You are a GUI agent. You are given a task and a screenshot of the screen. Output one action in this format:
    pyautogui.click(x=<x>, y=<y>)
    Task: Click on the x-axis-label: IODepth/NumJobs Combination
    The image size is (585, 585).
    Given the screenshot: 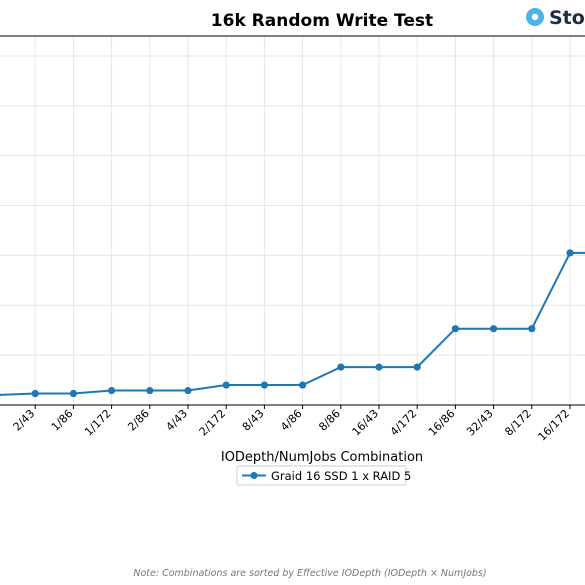 What is the action you would take?
    pyautogui.click(x=322, y=457)
    